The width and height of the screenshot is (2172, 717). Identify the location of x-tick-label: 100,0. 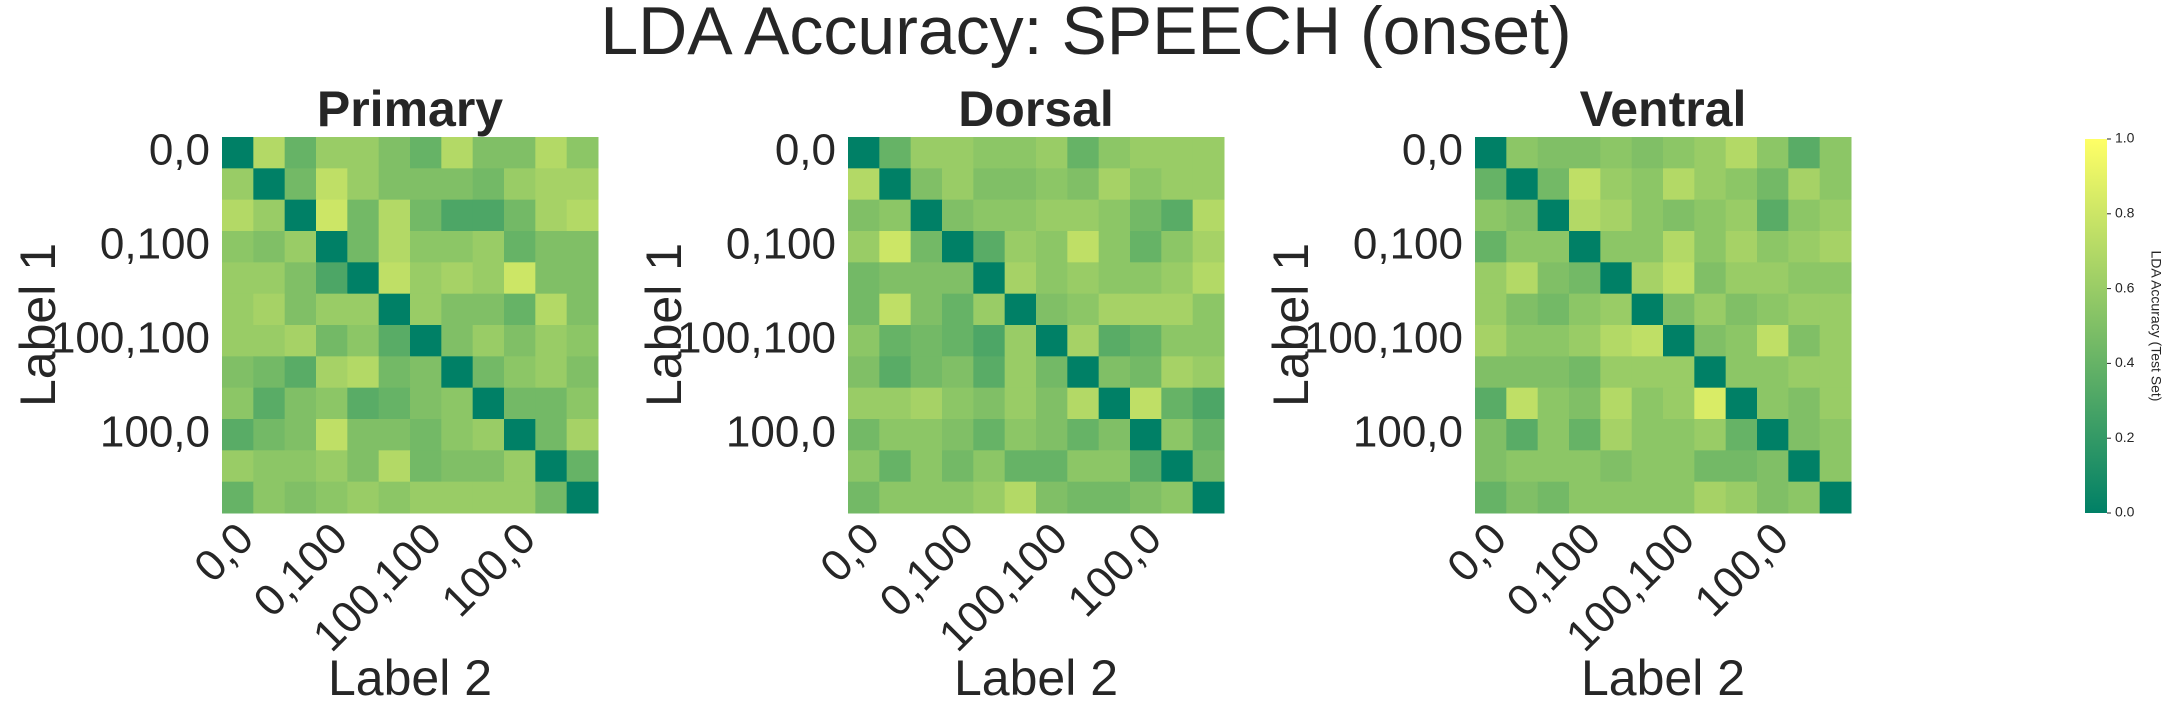
(1114, 570).